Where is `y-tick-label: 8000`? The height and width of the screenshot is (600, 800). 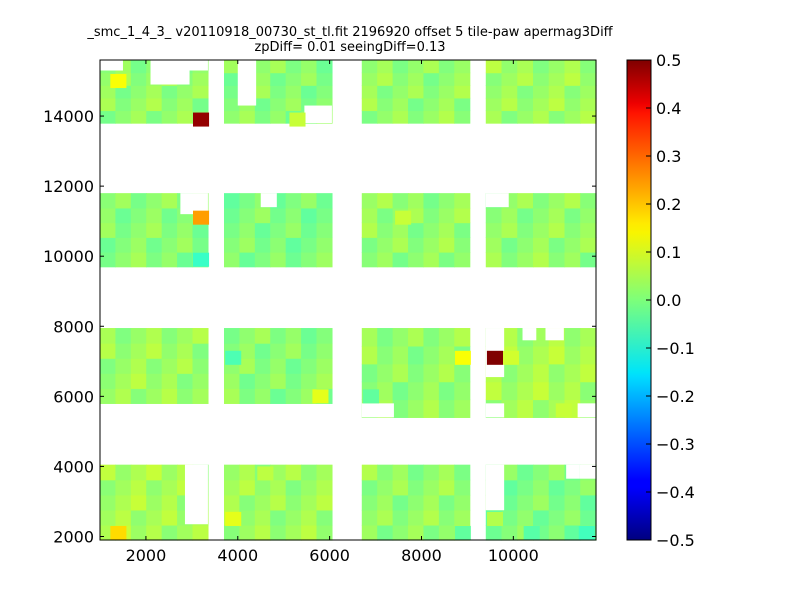
y-tick-label: 8000 is located at coordinates (73, 326).